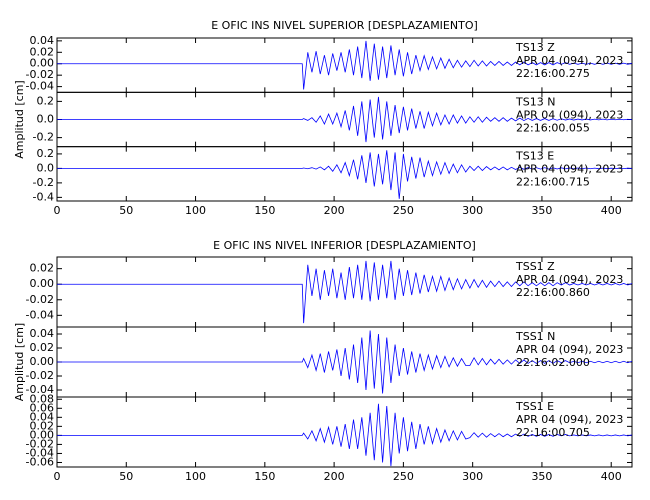 This screenshot has height=500, width=650. I want to click on y-tick-label: 0.08, so click(42, 398).